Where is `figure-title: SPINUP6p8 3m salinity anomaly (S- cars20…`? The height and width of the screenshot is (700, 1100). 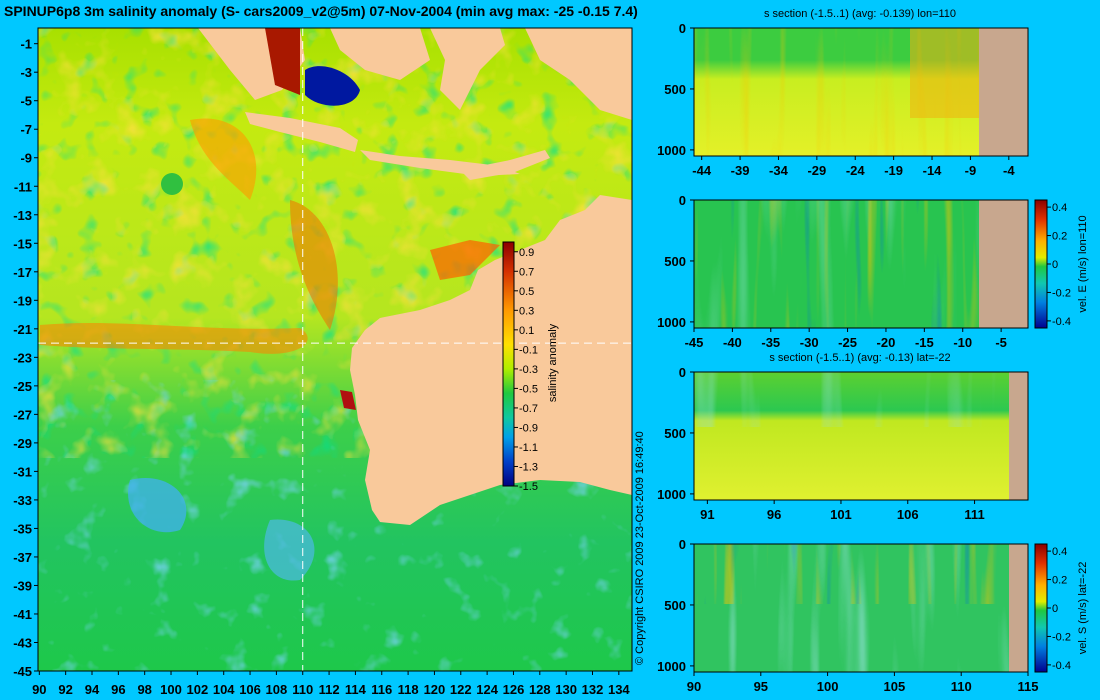
figure-title: SPINUP6p8 3m salinity anomaly (S- cars20… is located at coordinates (321, 11).